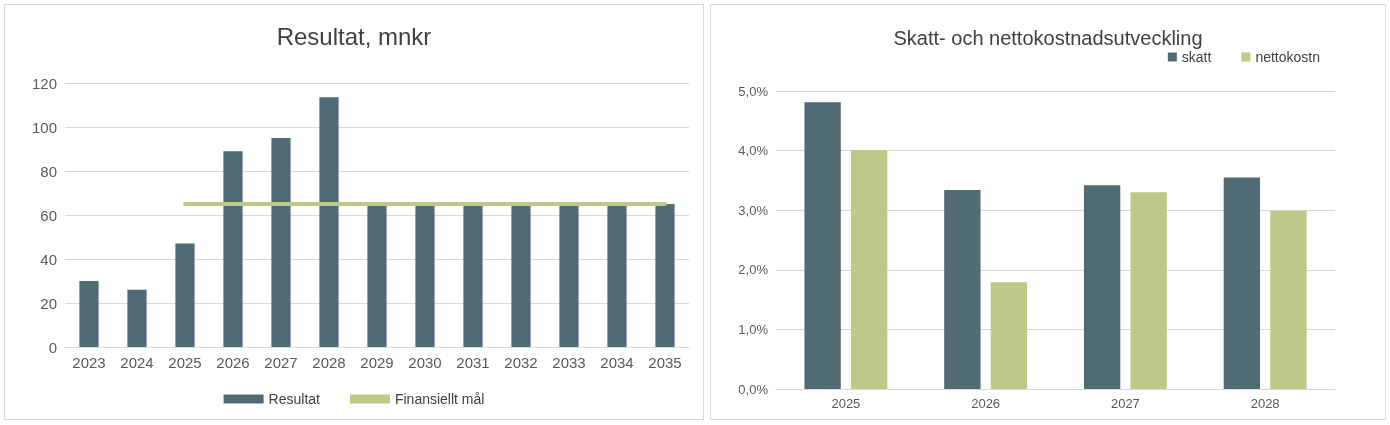 The height and width of the screenshot is (425, 1390). Describe the element at coordinates (294, 399) in the screenshot. I see `legend-label: Resultat` at that location.